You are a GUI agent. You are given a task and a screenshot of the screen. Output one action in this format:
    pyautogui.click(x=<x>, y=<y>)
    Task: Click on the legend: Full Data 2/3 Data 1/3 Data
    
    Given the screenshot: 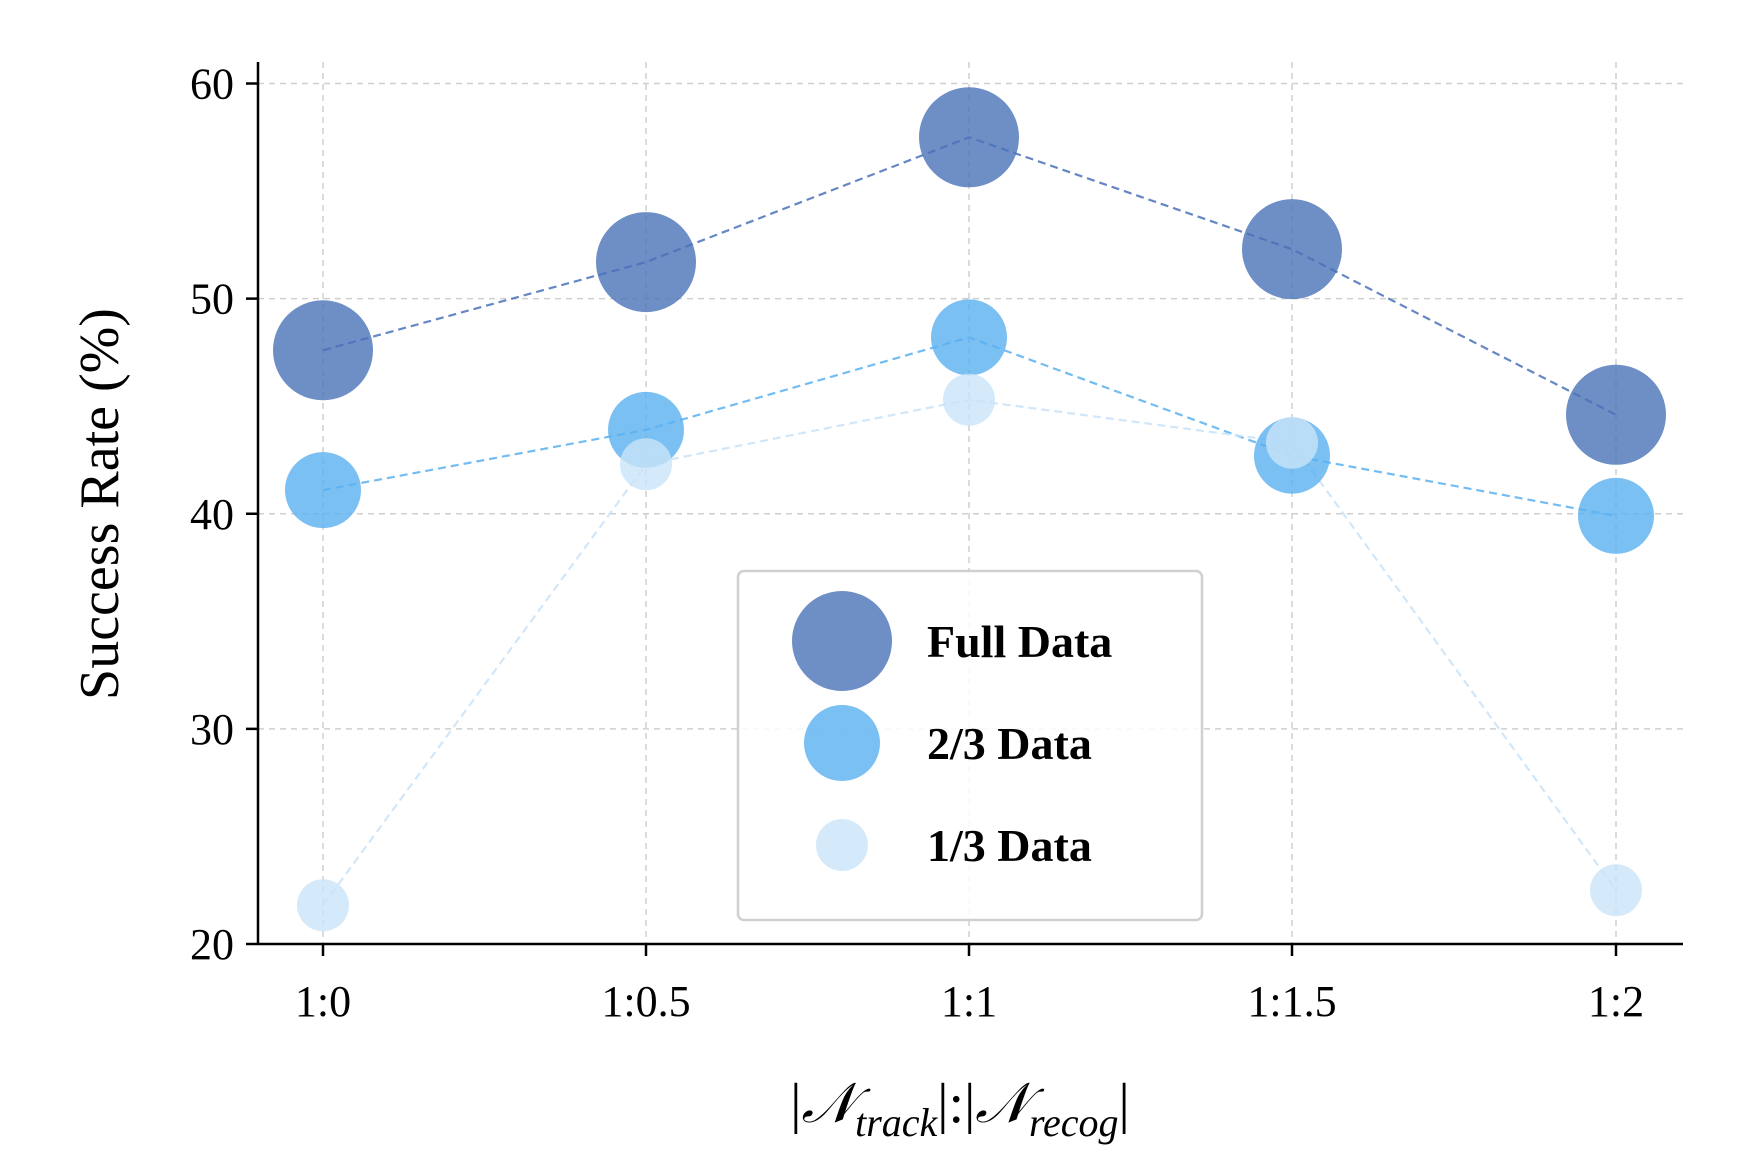 What is the action you would take?
    pyautogui.click(x=970, y=745)
    